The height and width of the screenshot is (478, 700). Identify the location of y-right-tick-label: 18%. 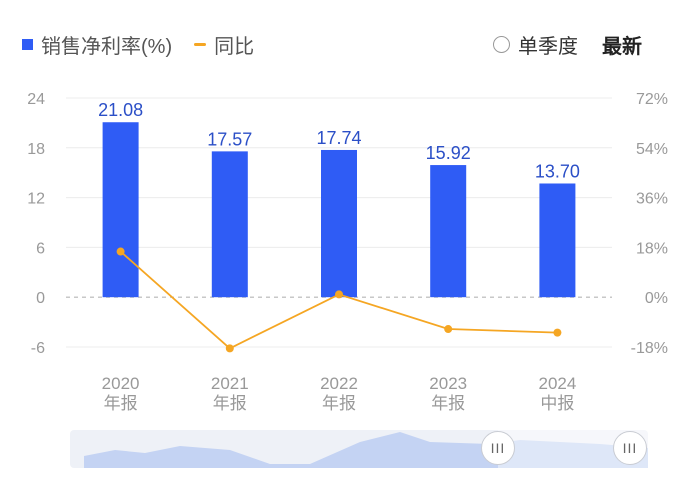
(652, 248).